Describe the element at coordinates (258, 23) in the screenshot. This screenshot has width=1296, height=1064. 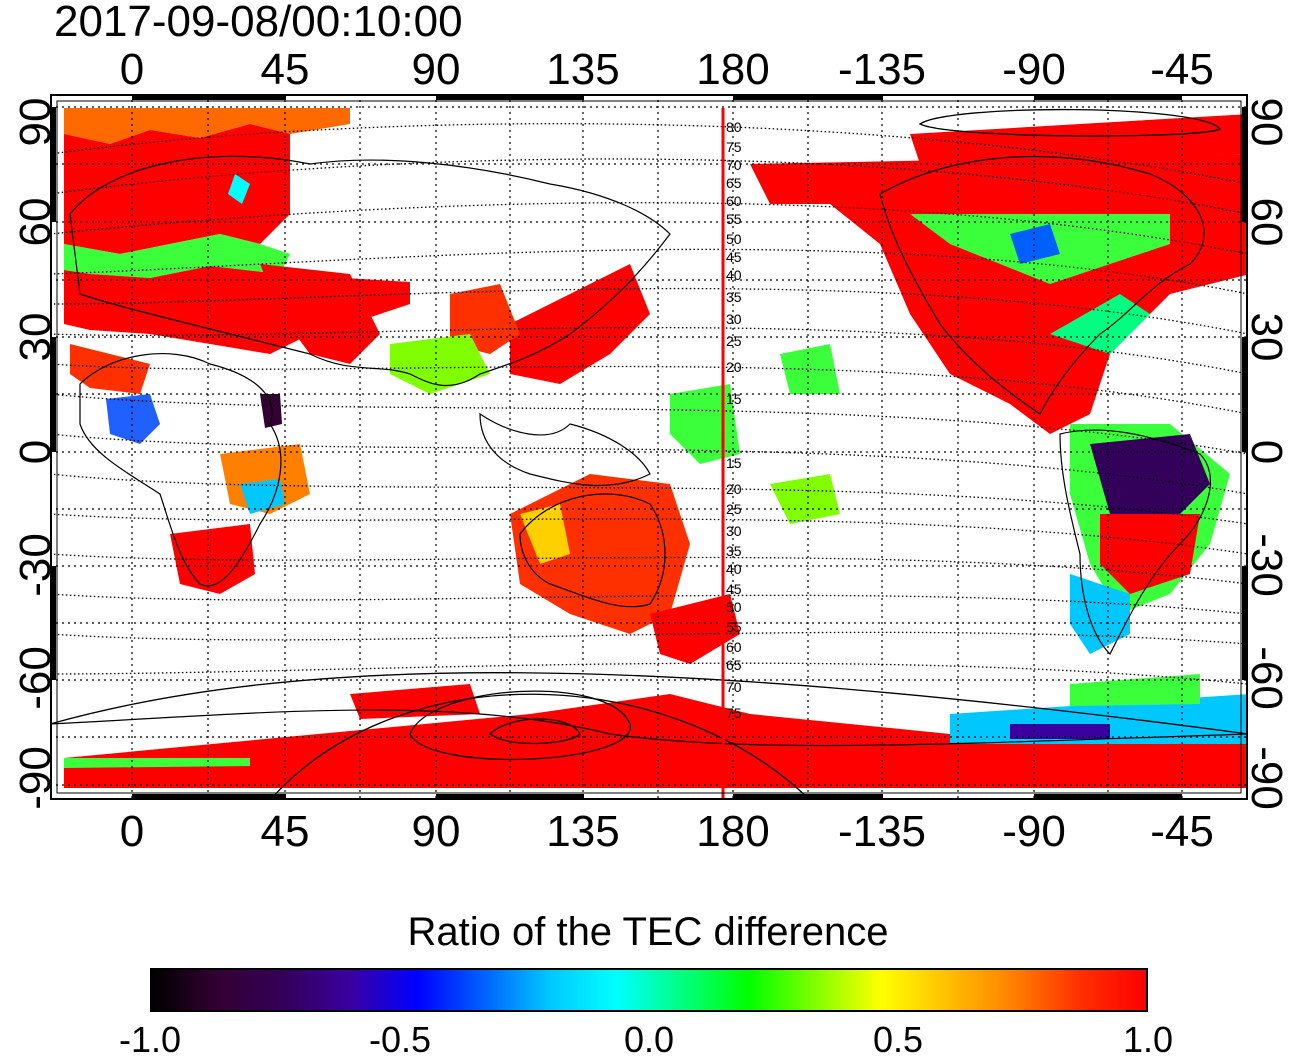
I see `timestamp-title: 2017-09-08/00:10:00` at that location.